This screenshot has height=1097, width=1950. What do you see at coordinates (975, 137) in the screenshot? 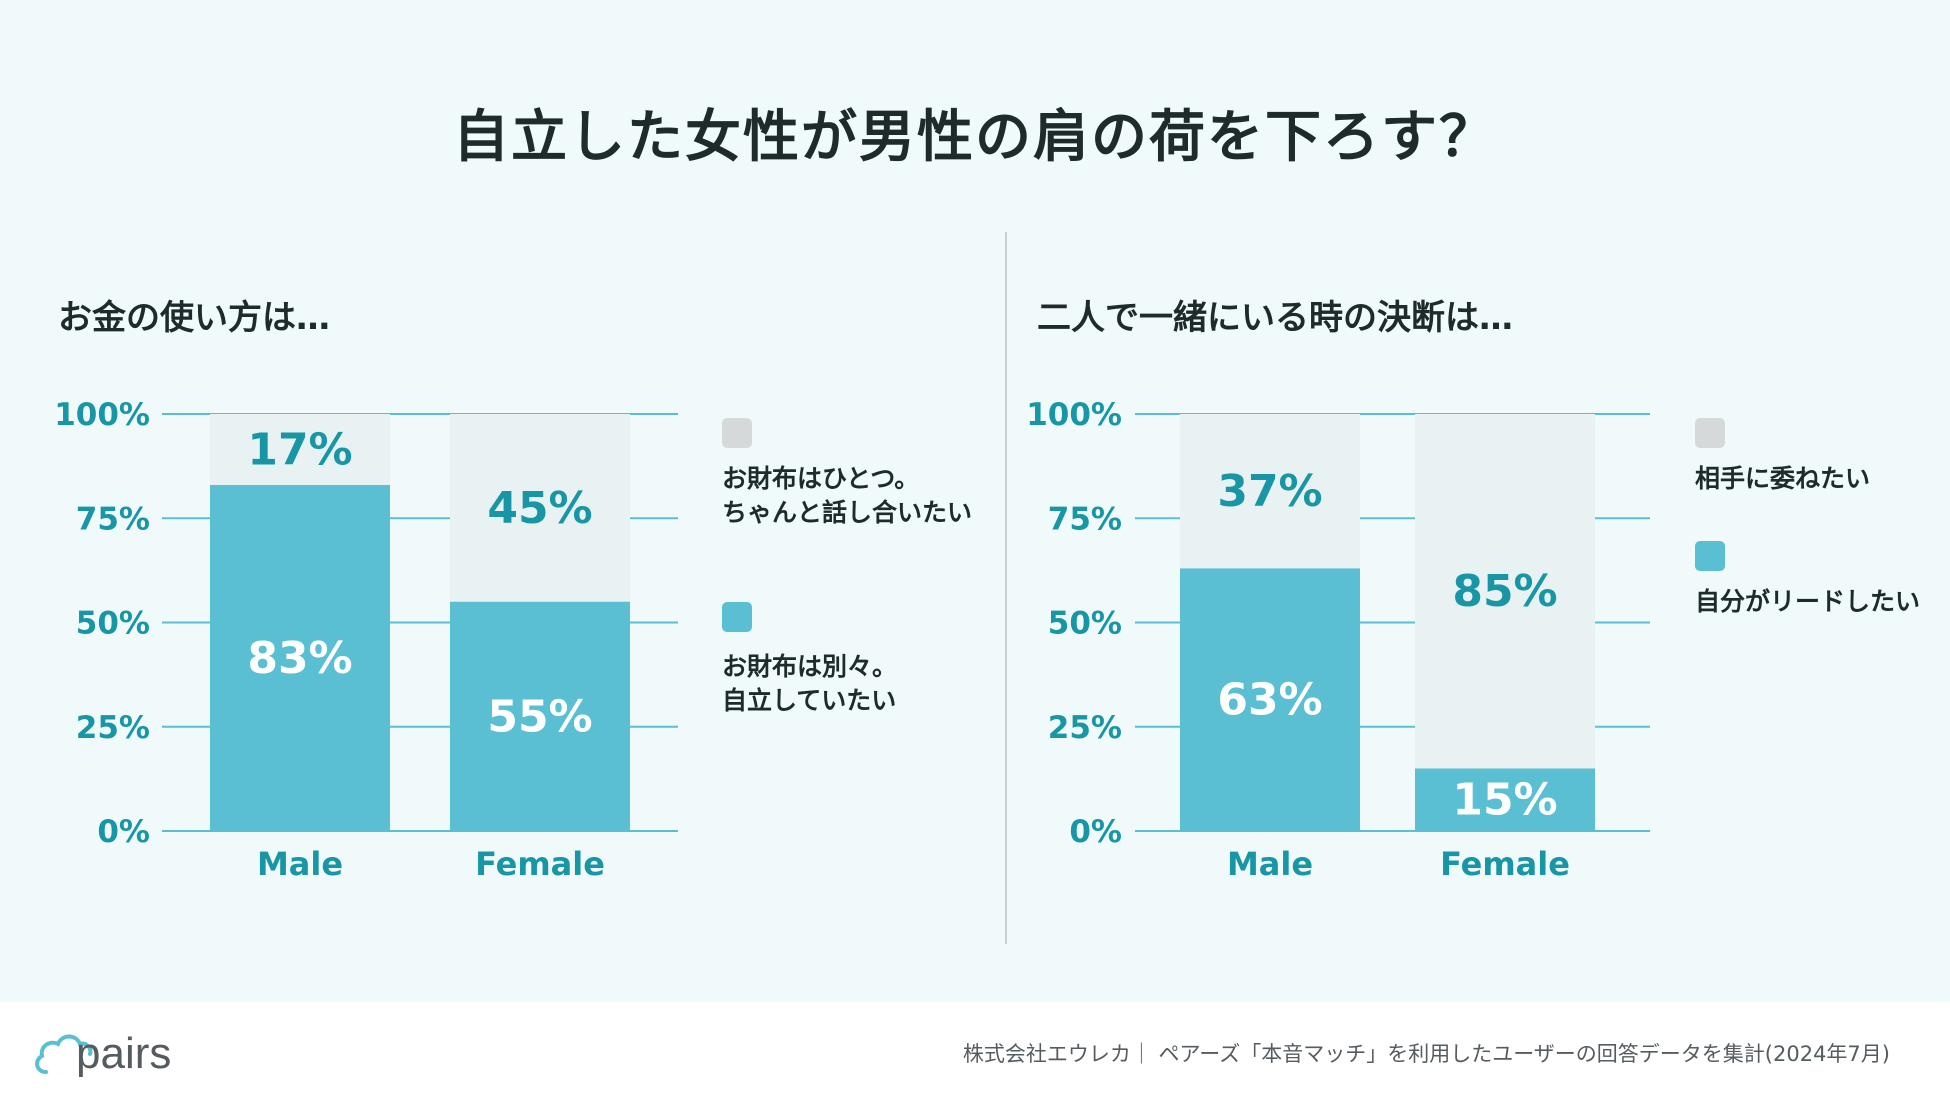
I see `page-title: 自立した女性が男性の肩の荷を下ろす？` at bounding box center [975, 137].